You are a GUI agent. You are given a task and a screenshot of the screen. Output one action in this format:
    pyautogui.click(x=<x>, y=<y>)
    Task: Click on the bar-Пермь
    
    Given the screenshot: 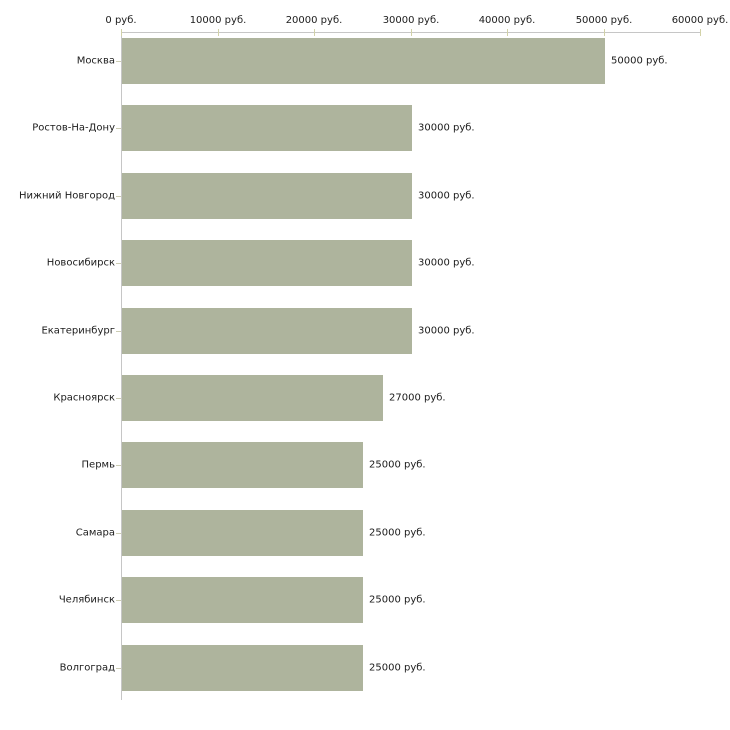 What is the action you would take?
    pyautogui.click(x=242, y=465)
    